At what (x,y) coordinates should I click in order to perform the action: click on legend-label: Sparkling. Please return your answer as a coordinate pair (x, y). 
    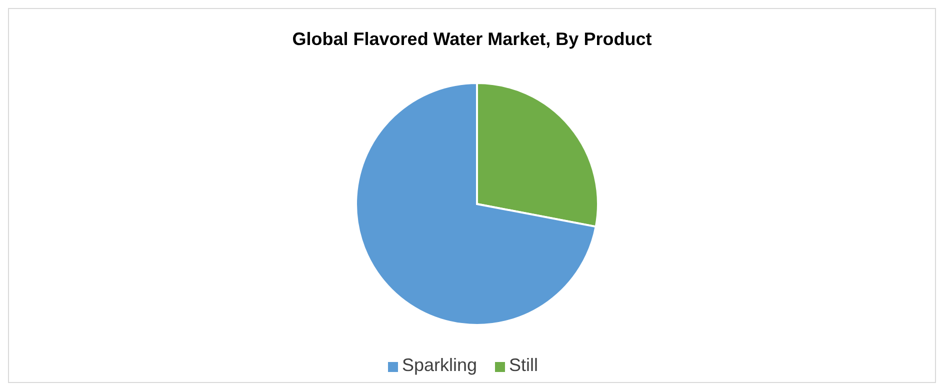
    Looking at the image, I should click on (440, 365).